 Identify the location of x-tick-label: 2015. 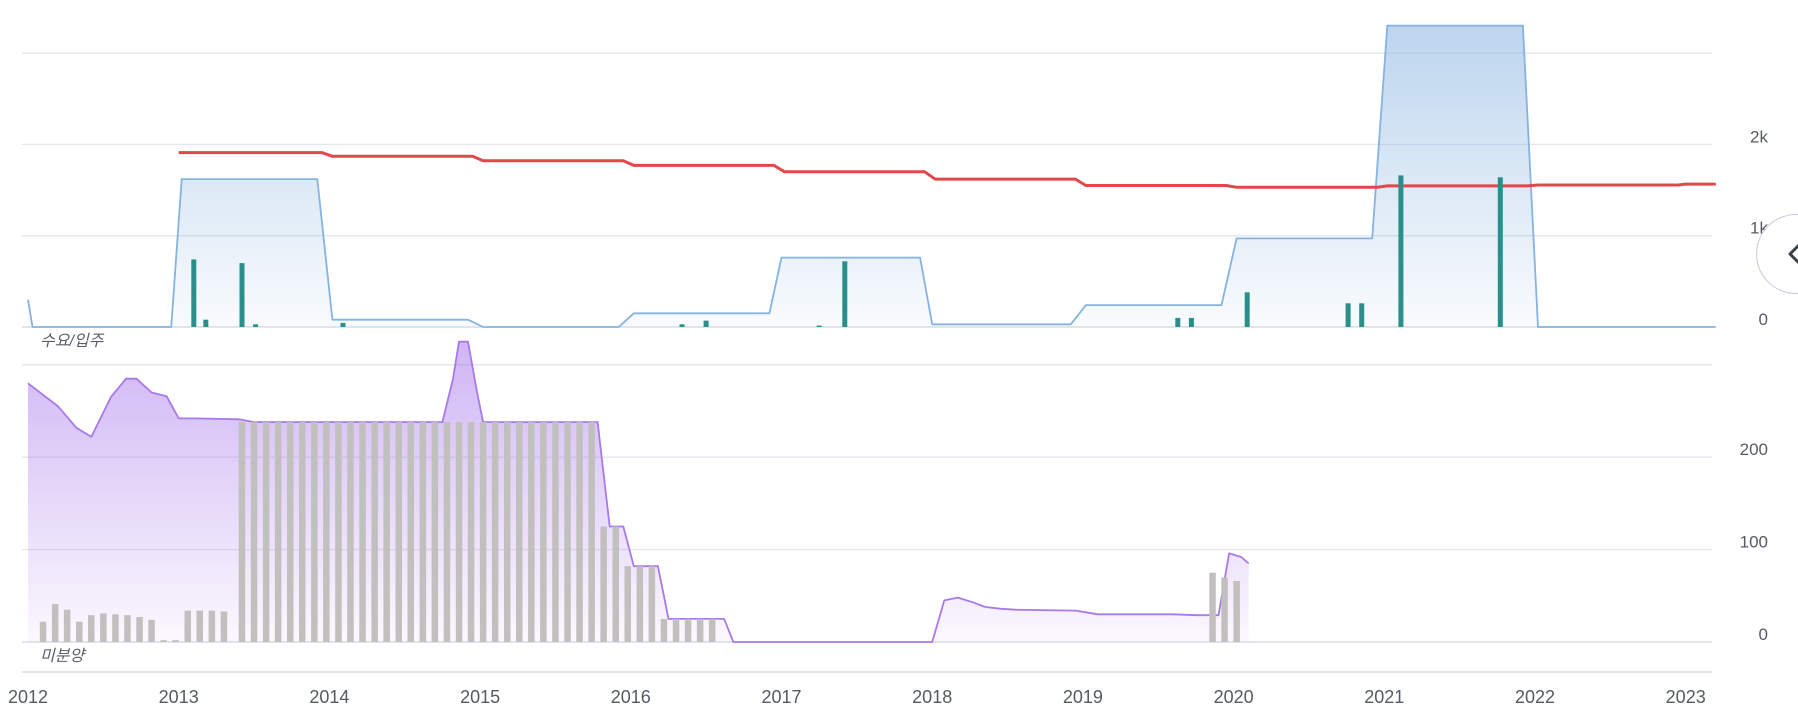
(480, 697).